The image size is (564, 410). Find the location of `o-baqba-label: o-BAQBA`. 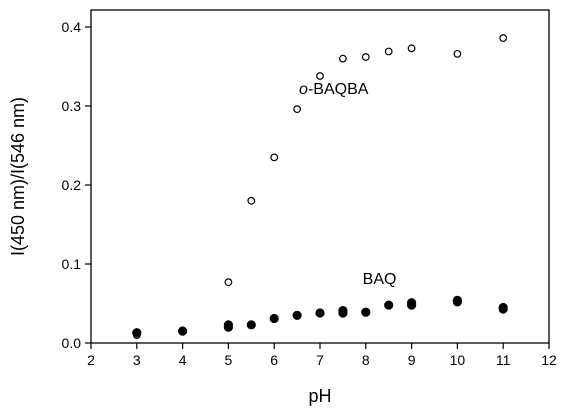

o-baqba-label: o-BAQBA is located at coordinates (334, 89).